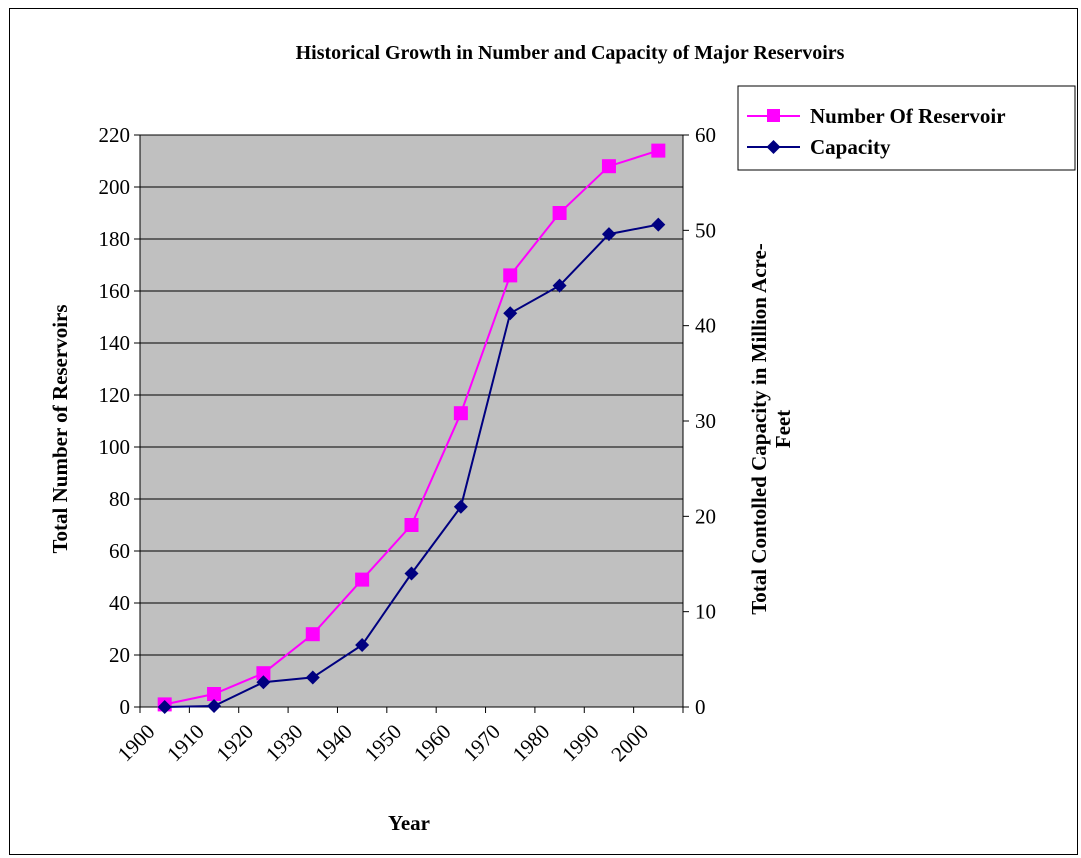  What do you see at coordinates (284, 742) in the screenshot?
I see `x-tick-label: 1930` at bounding box center [284, 742].